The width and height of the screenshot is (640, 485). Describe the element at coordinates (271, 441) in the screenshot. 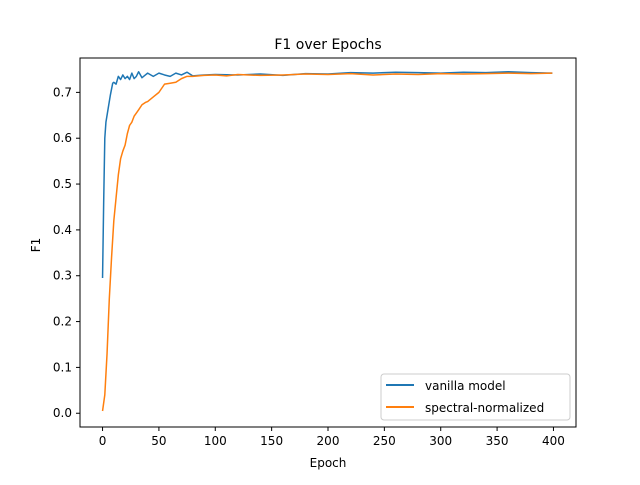

I see `x-tick-label: 150` at that location.